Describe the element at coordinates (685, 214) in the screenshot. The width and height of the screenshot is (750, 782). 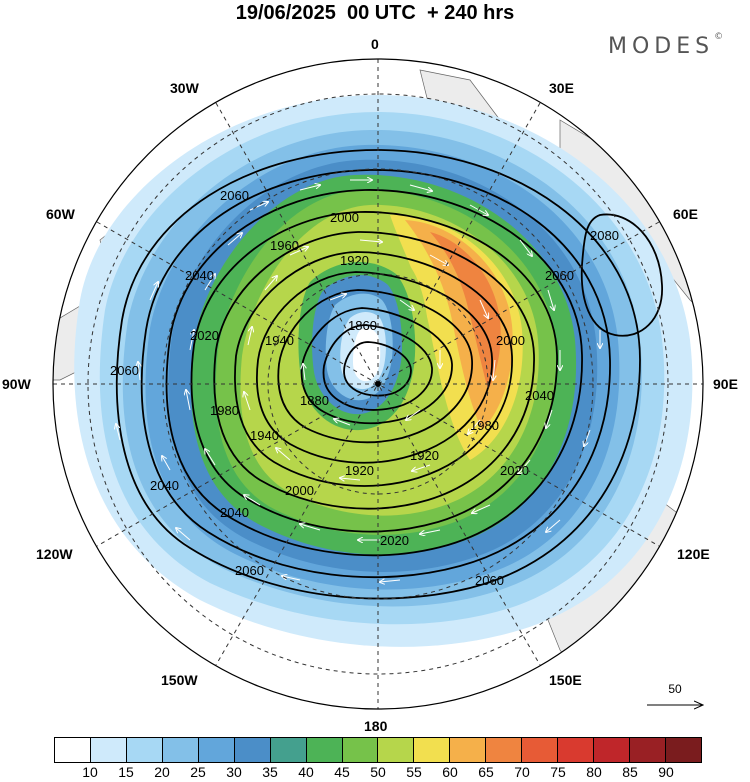
I see `lon-label-60e: 60E` at that location.